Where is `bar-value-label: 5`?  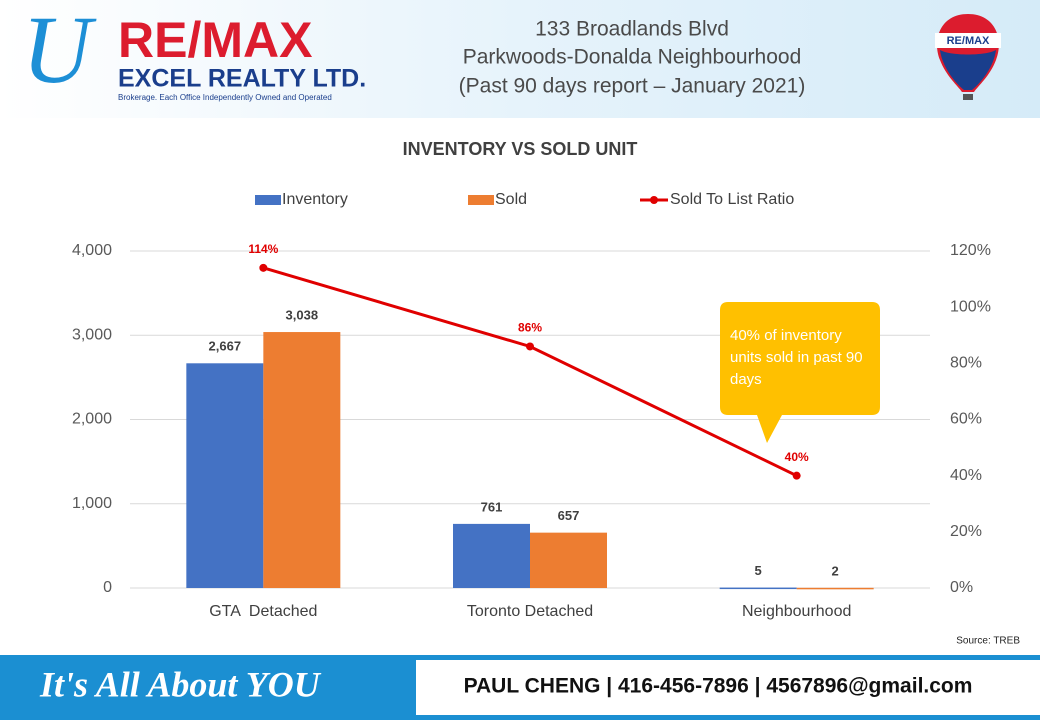
bar-value-label: 5 is located at coordinates (758, 570).